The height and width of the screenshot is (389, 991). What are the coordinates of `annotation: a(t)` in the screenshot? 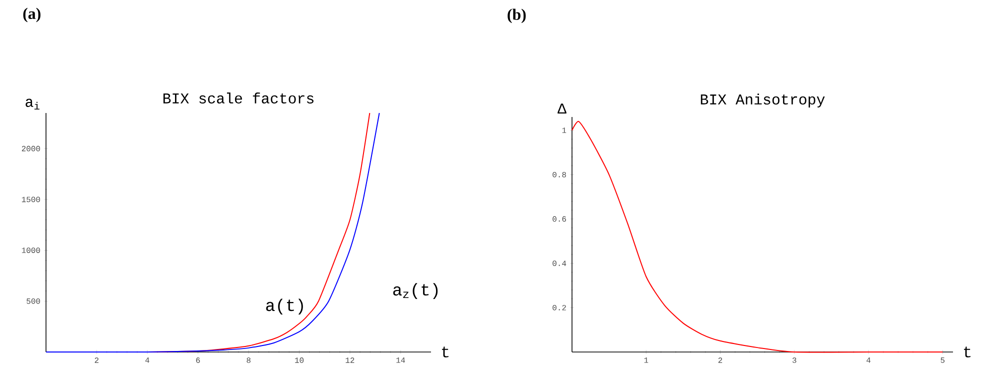 It's located at (284, 306).